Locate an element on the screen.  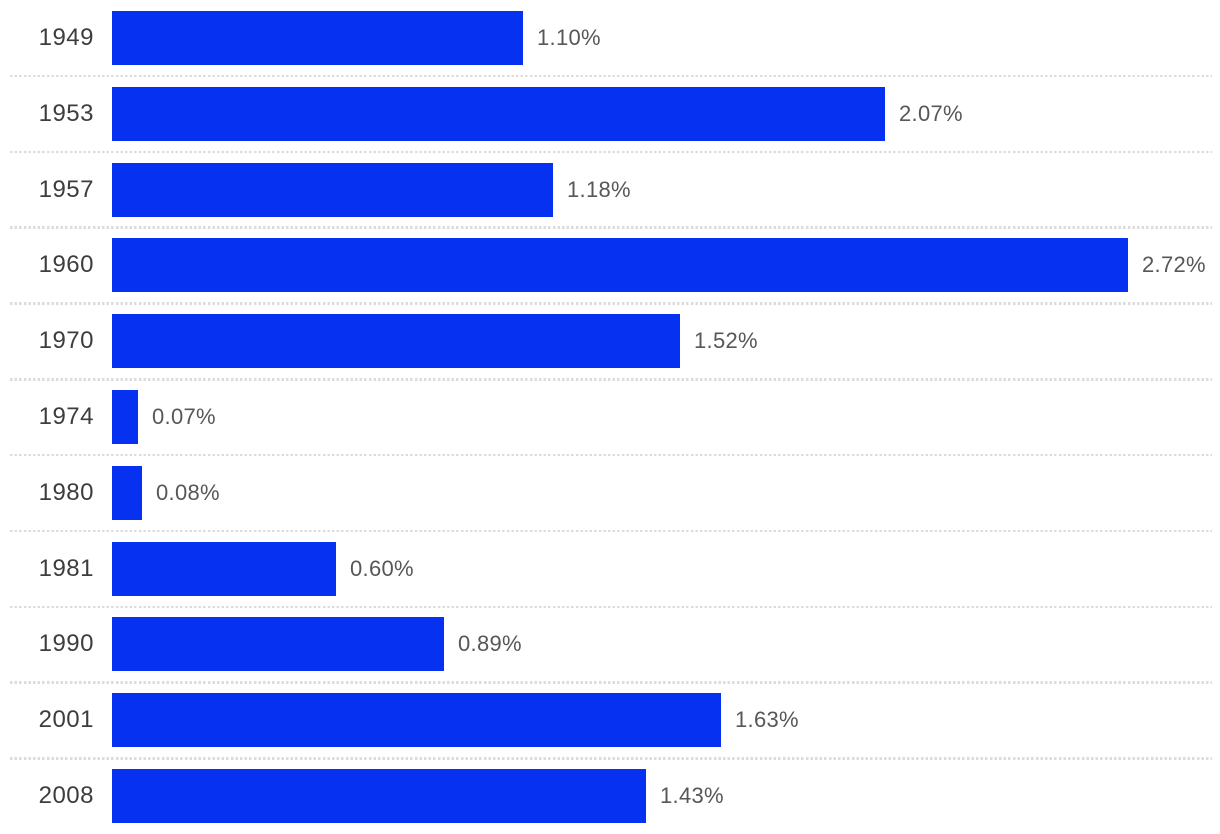
bar-track: 2.07% is located at coordinates (666, 114).